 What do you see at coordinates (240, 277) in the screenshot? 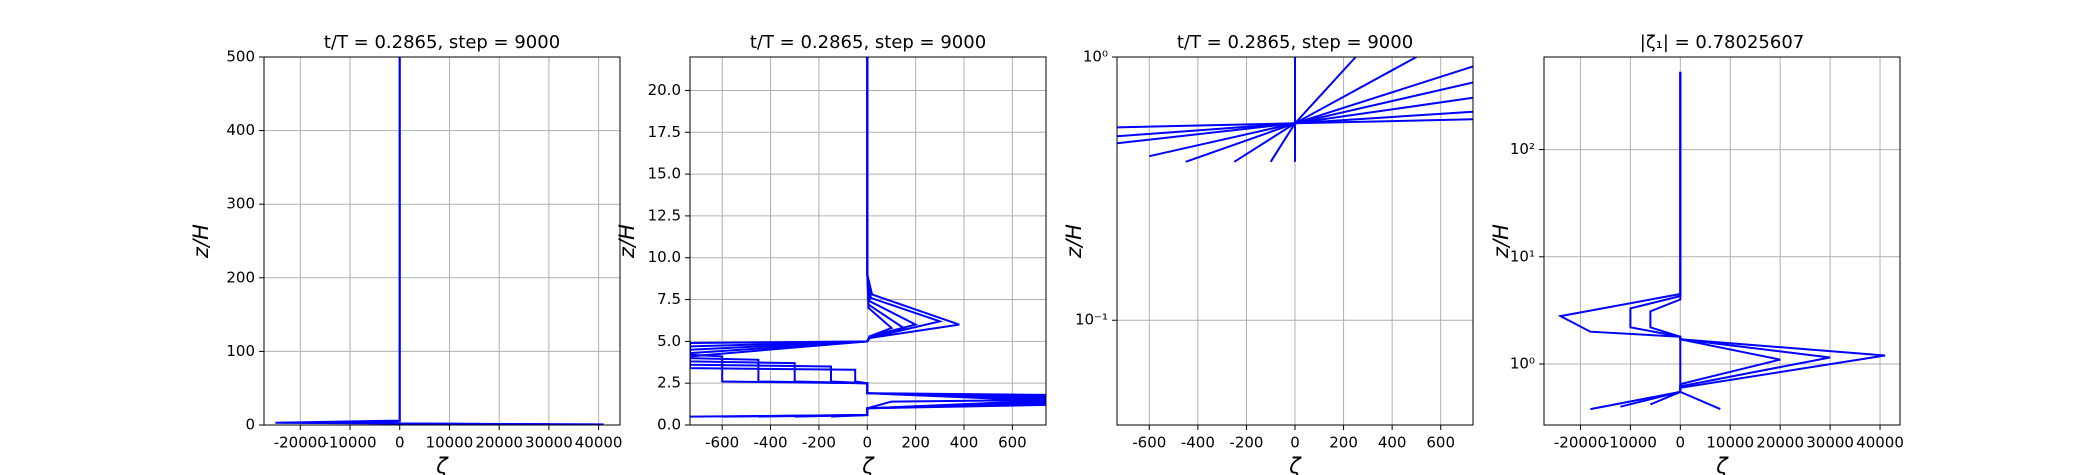
I see `y-tick-label: 200` at bounding box center [240, 277].